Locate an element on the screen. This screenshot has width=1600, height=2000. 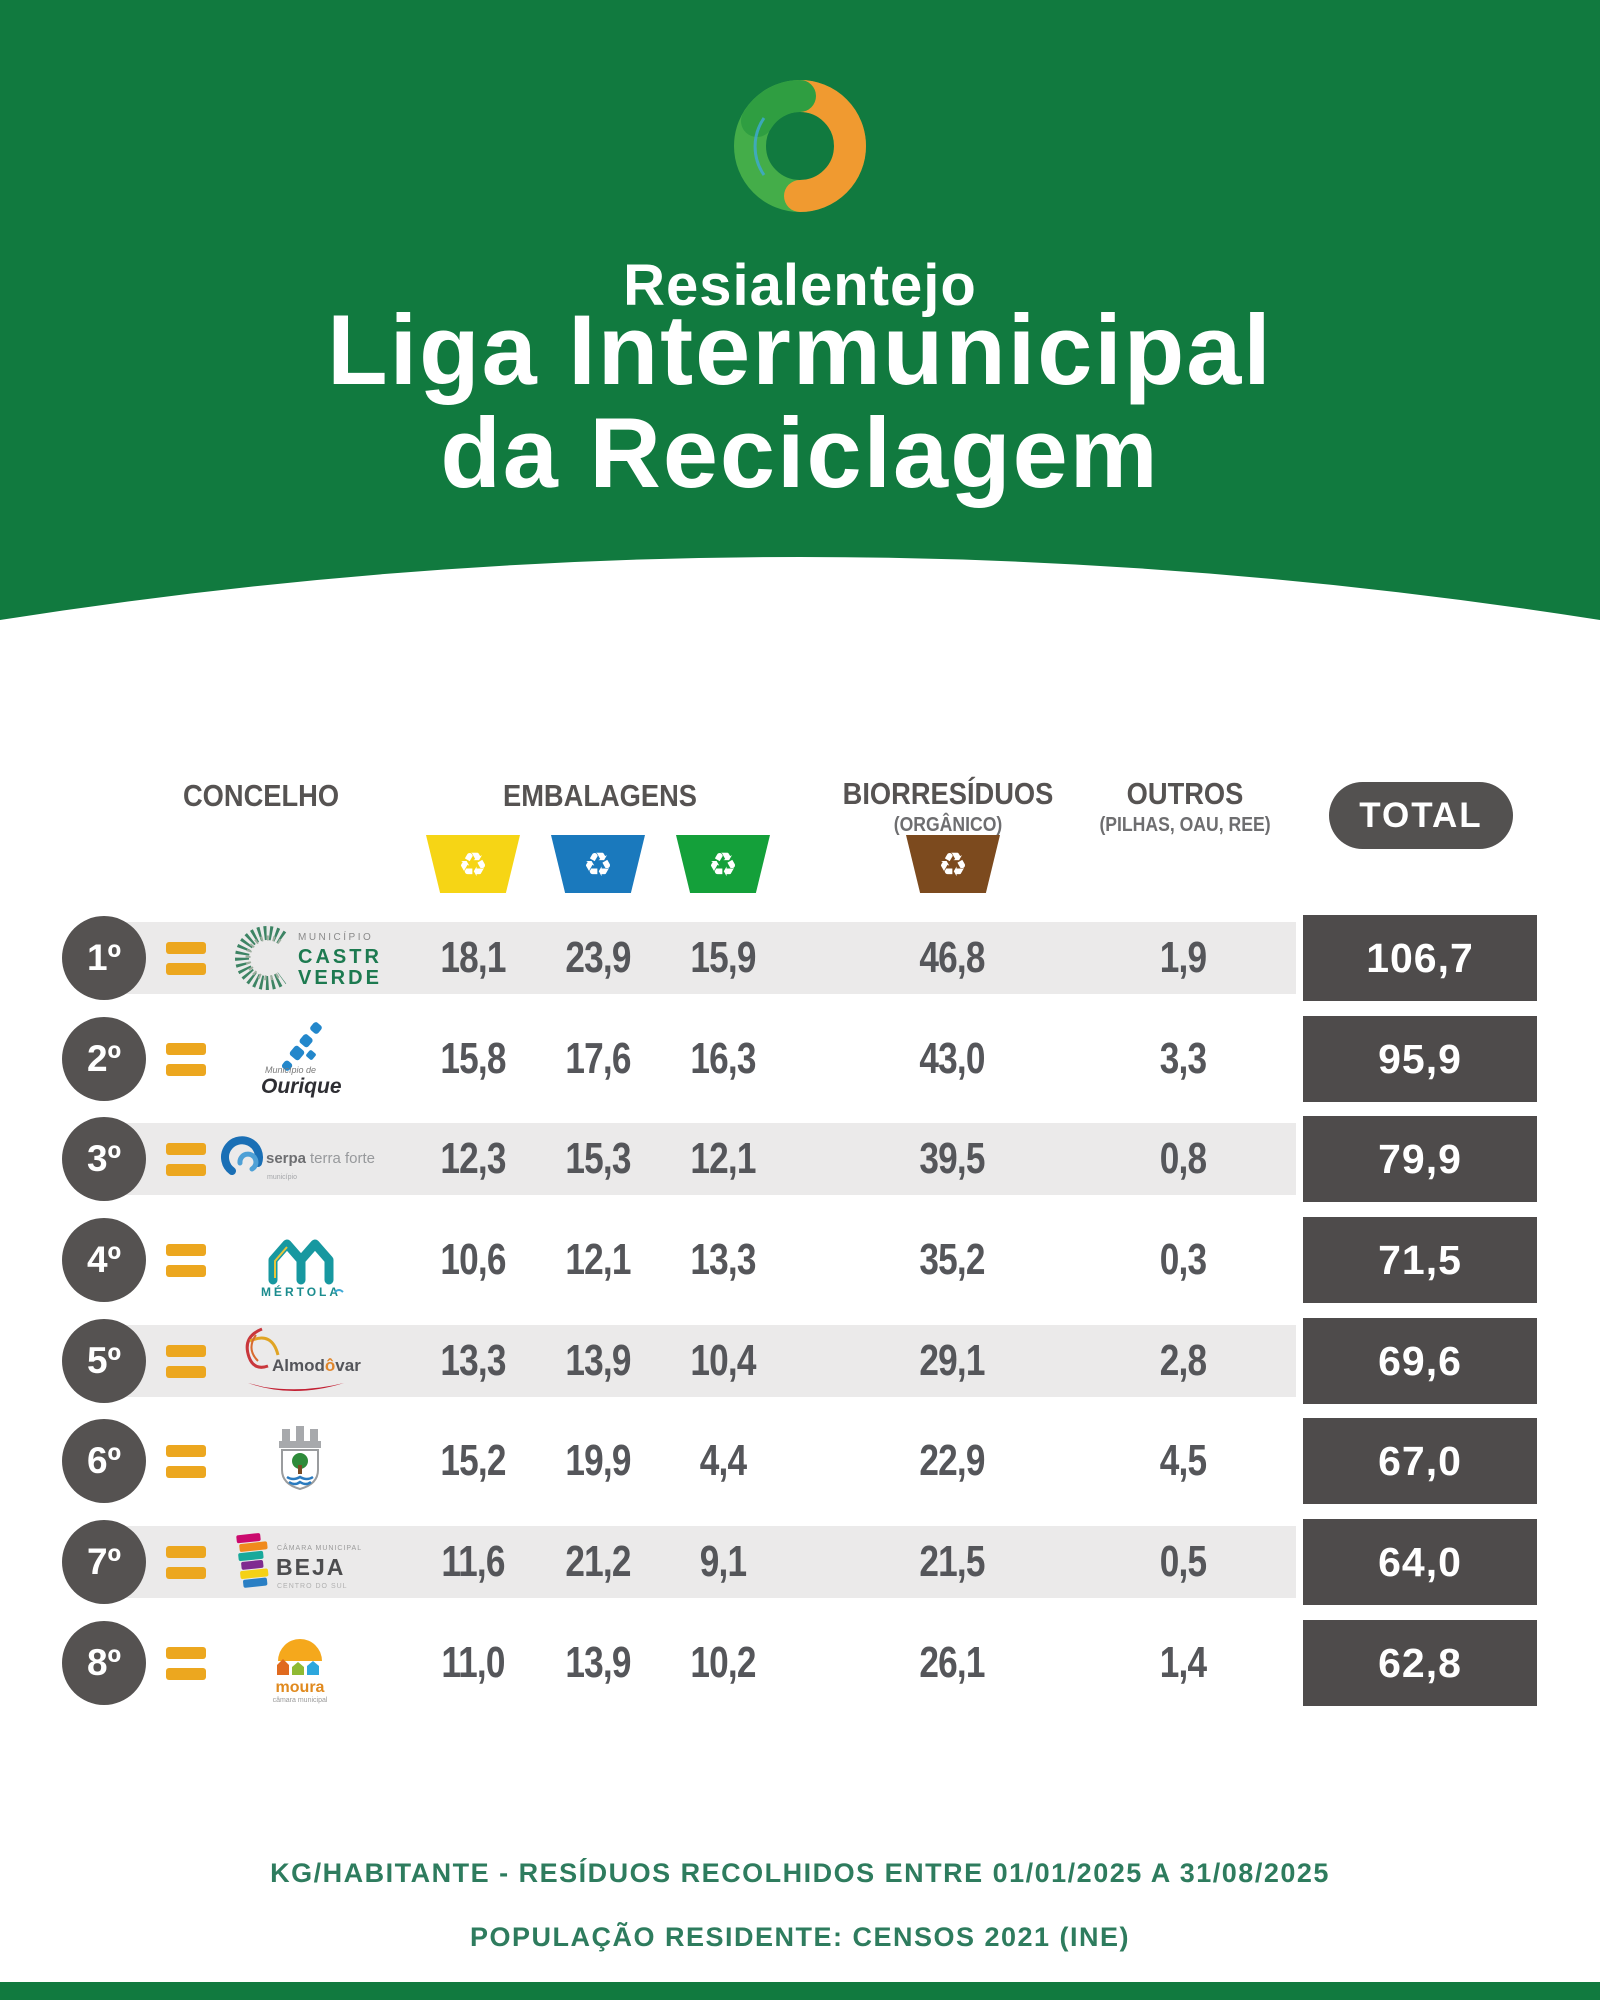
table-row-mertola: 4º MÉRTOLA 10,6 12,1 13,3 35,2 0,3 71,5 is located at coordinates (800, 1260).